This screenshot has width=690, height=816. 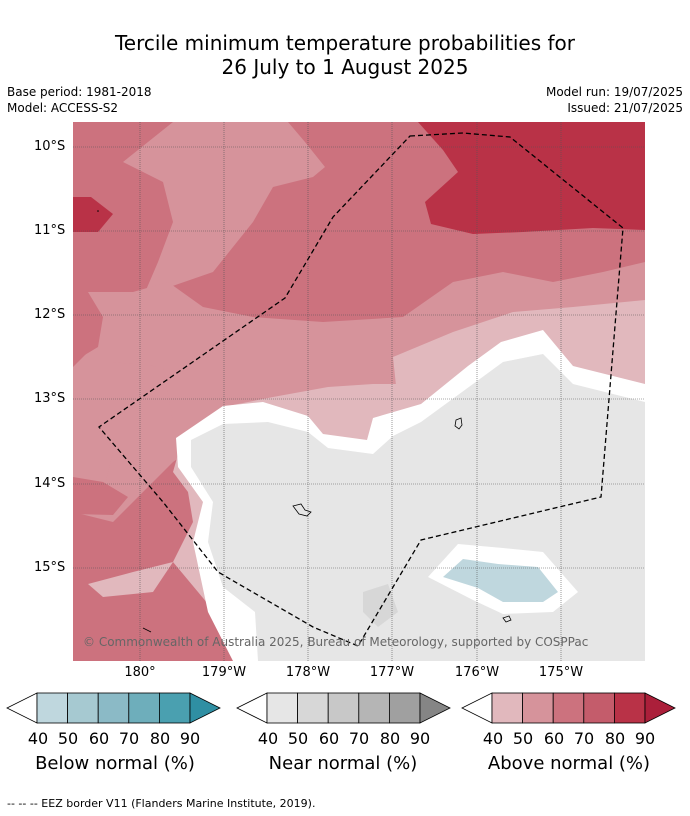 I want to click on island-tiny, so click(x=147, y=630).